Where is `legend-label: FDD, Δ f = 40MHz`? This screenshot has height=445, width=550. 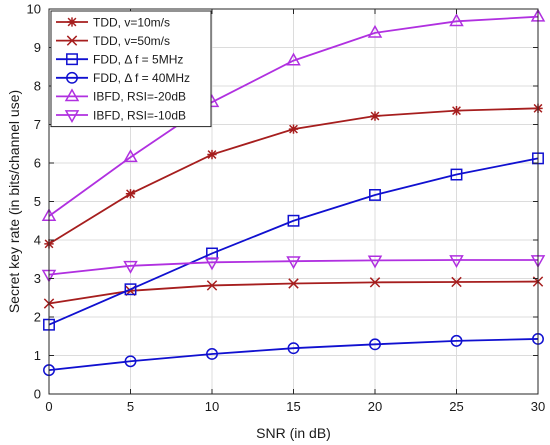 legend-label: FDD, Δ f = 40MHz is located at coordinates (141, 78).